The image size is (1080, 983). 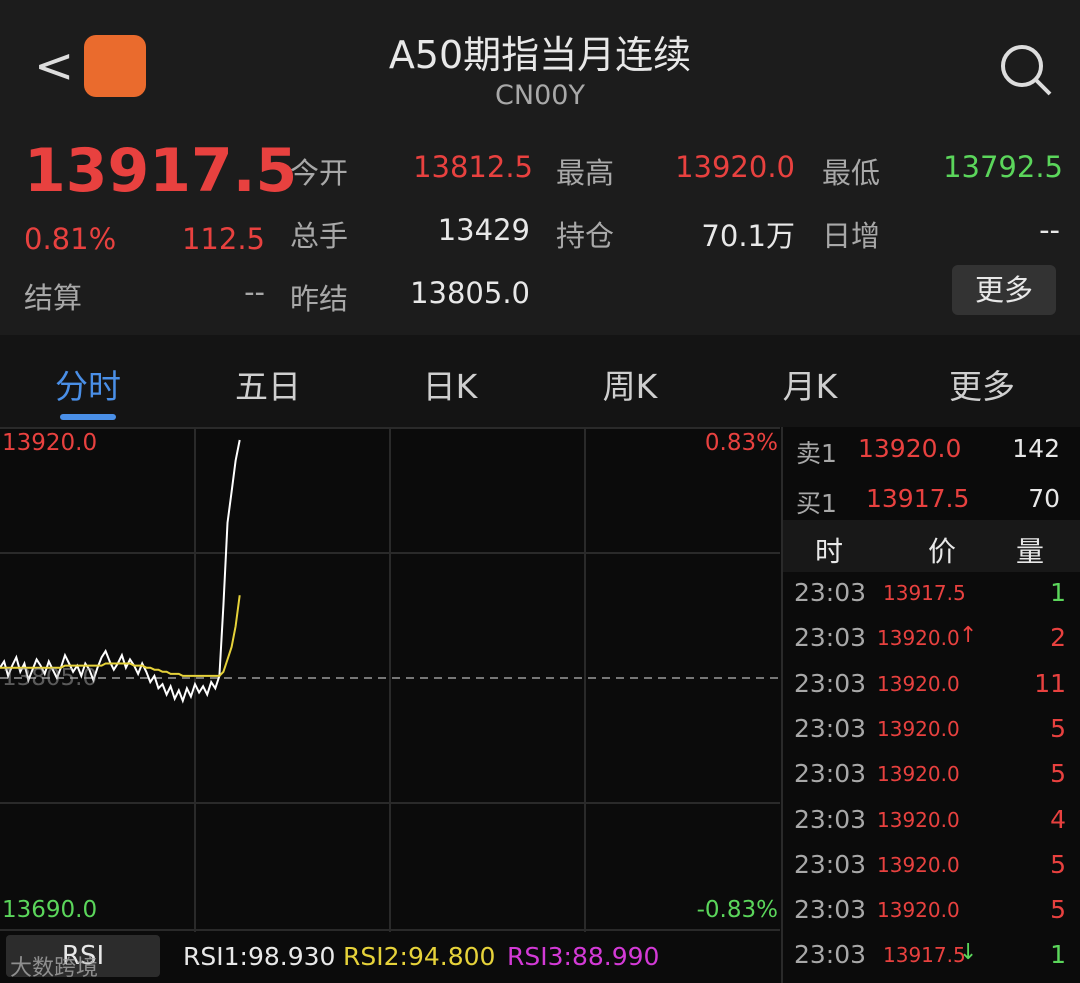 I want to click on buy-vol: 70, so click(x=1044, y=498).